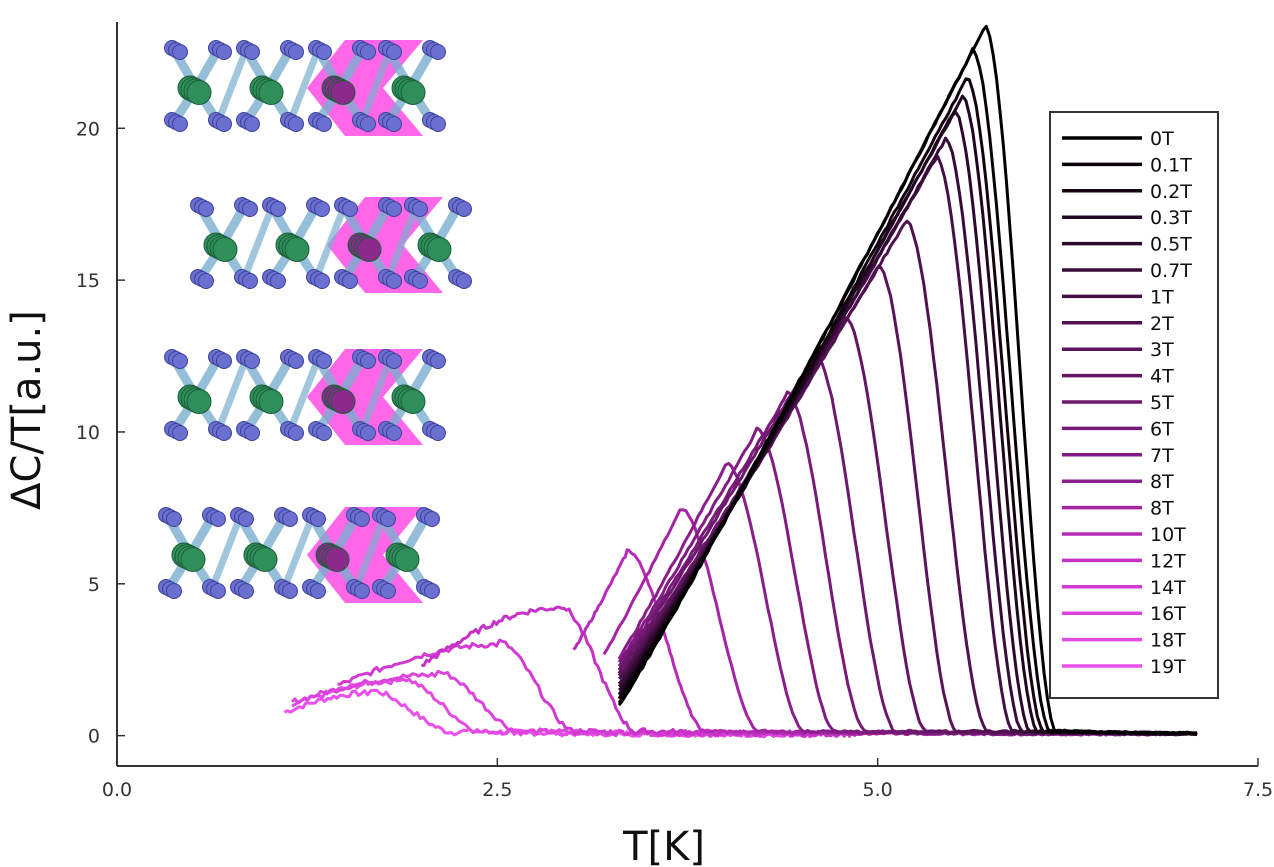  What do you see at coordinates (1162, 403) in the screenshot?
I see `legend-label: 5T` at bounding box center [1162, 403].